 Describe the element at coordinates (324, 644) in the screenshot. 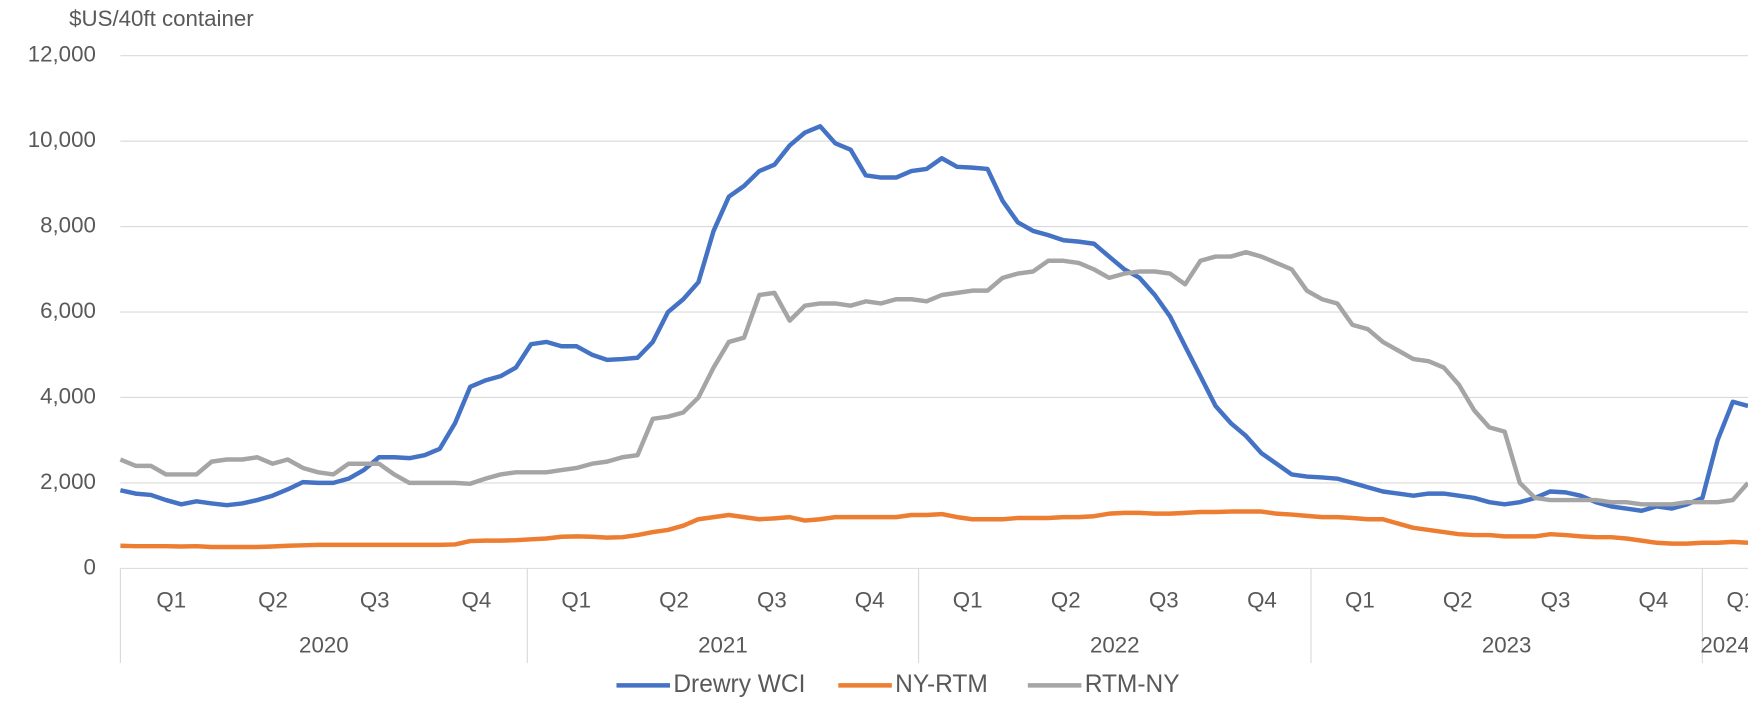

I see `year-label: 2020` at that location.